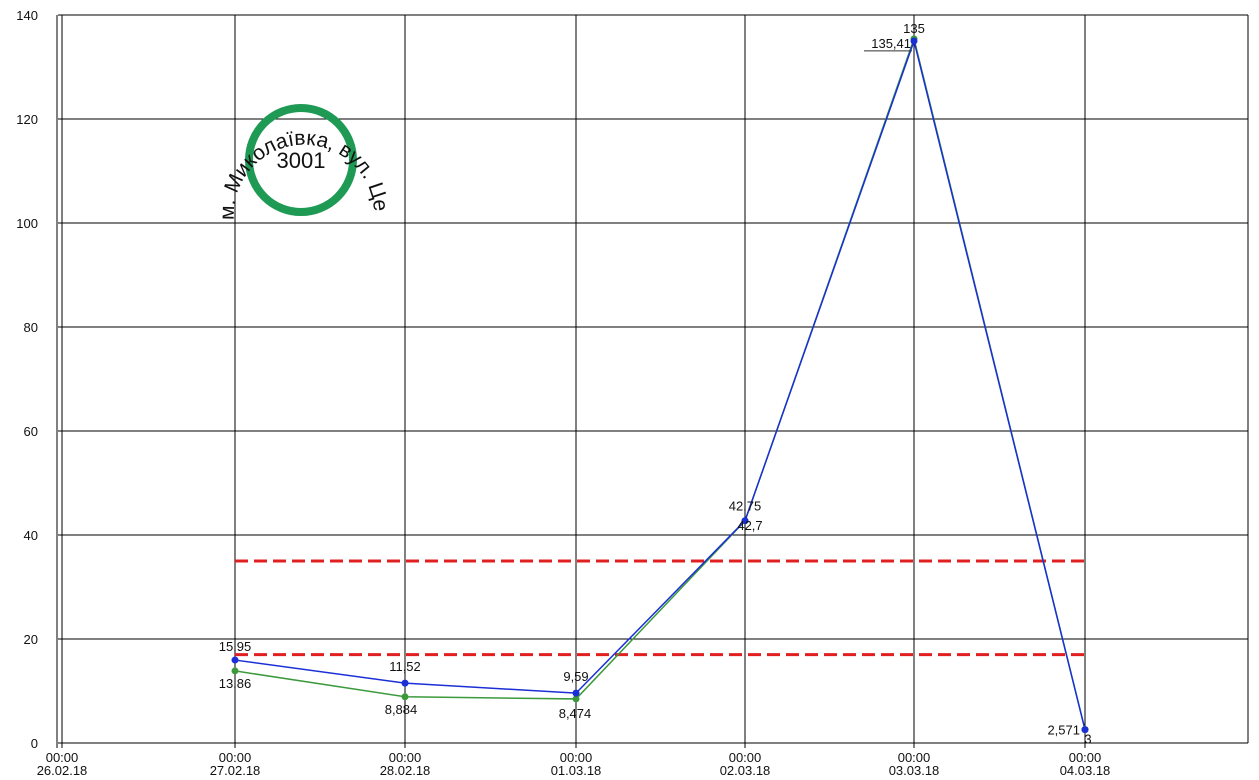 This screenshot has width=1259, height=780. I want to click on x-tick-date: 02.03.18, so click(745, 770).